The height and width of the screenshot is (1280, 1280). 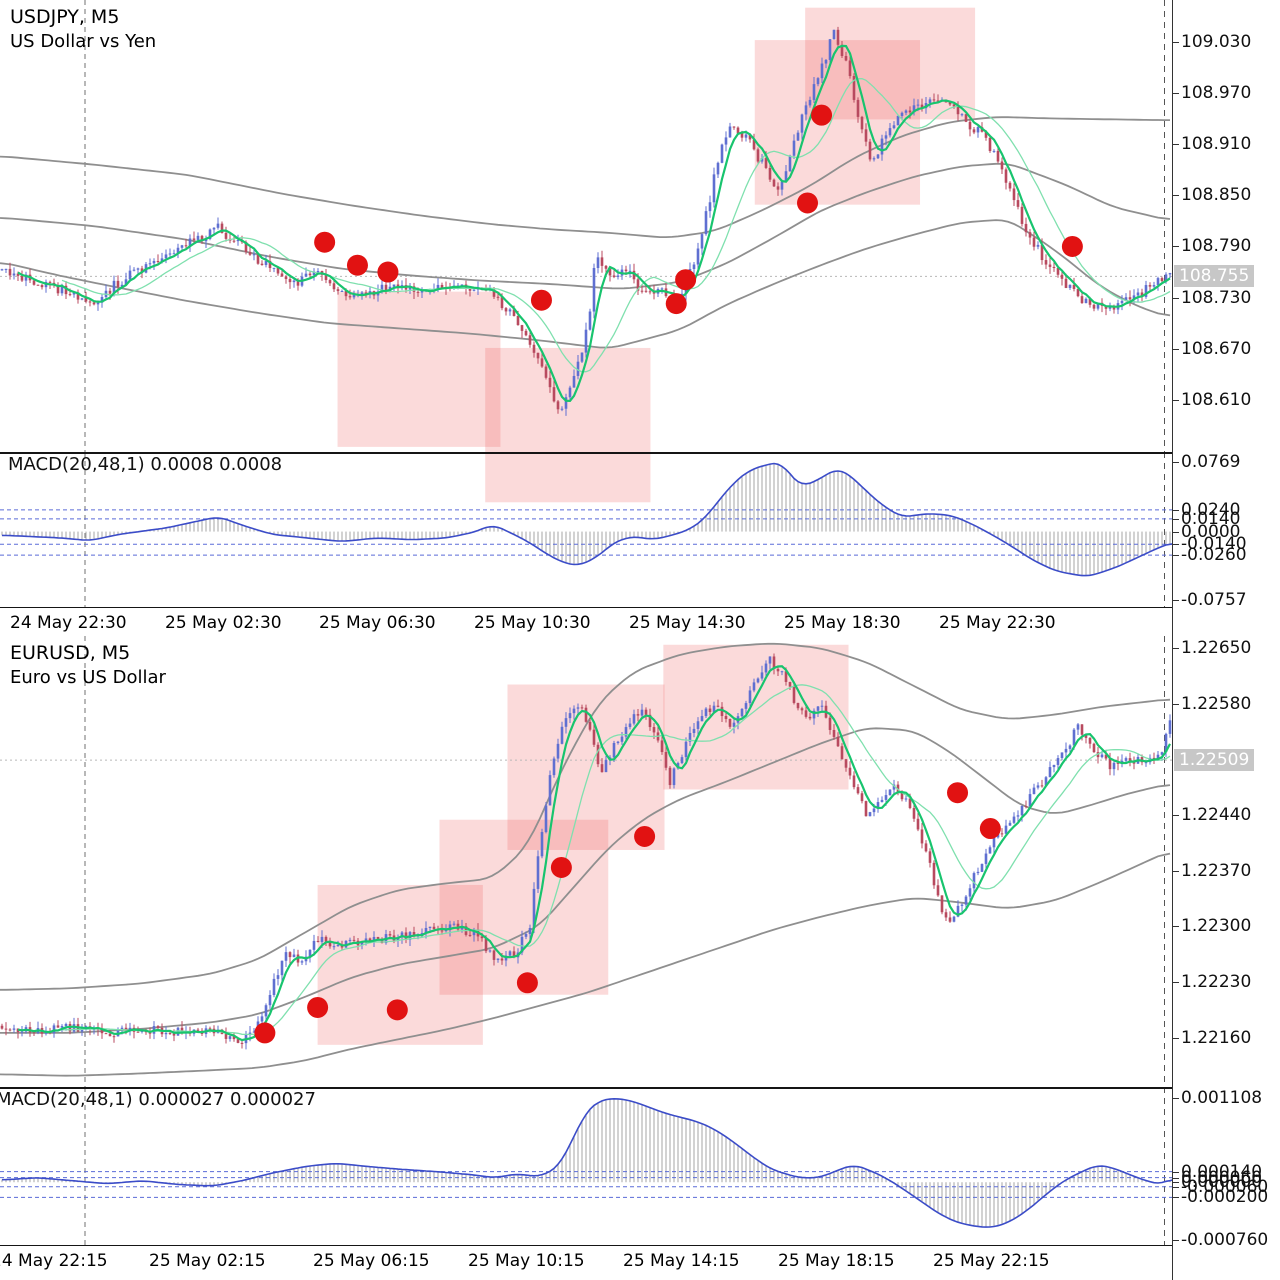 I want to click on band-lower-line, so click(x=585, y=284).